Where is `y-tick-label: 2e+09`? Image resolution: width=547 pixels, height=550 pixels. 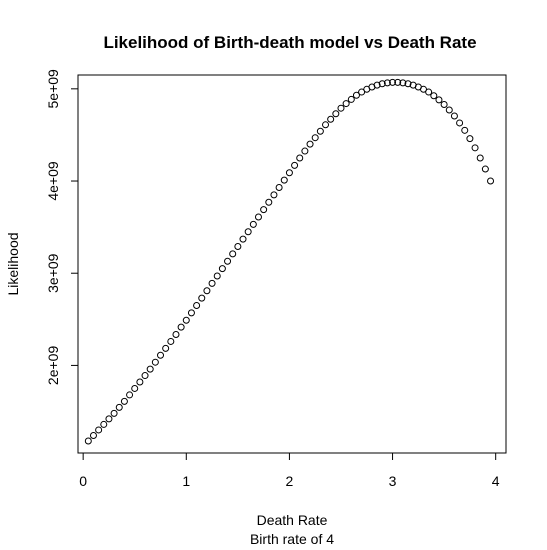 y-tick-label: 2e+09 is located at coordinates (53, 366).